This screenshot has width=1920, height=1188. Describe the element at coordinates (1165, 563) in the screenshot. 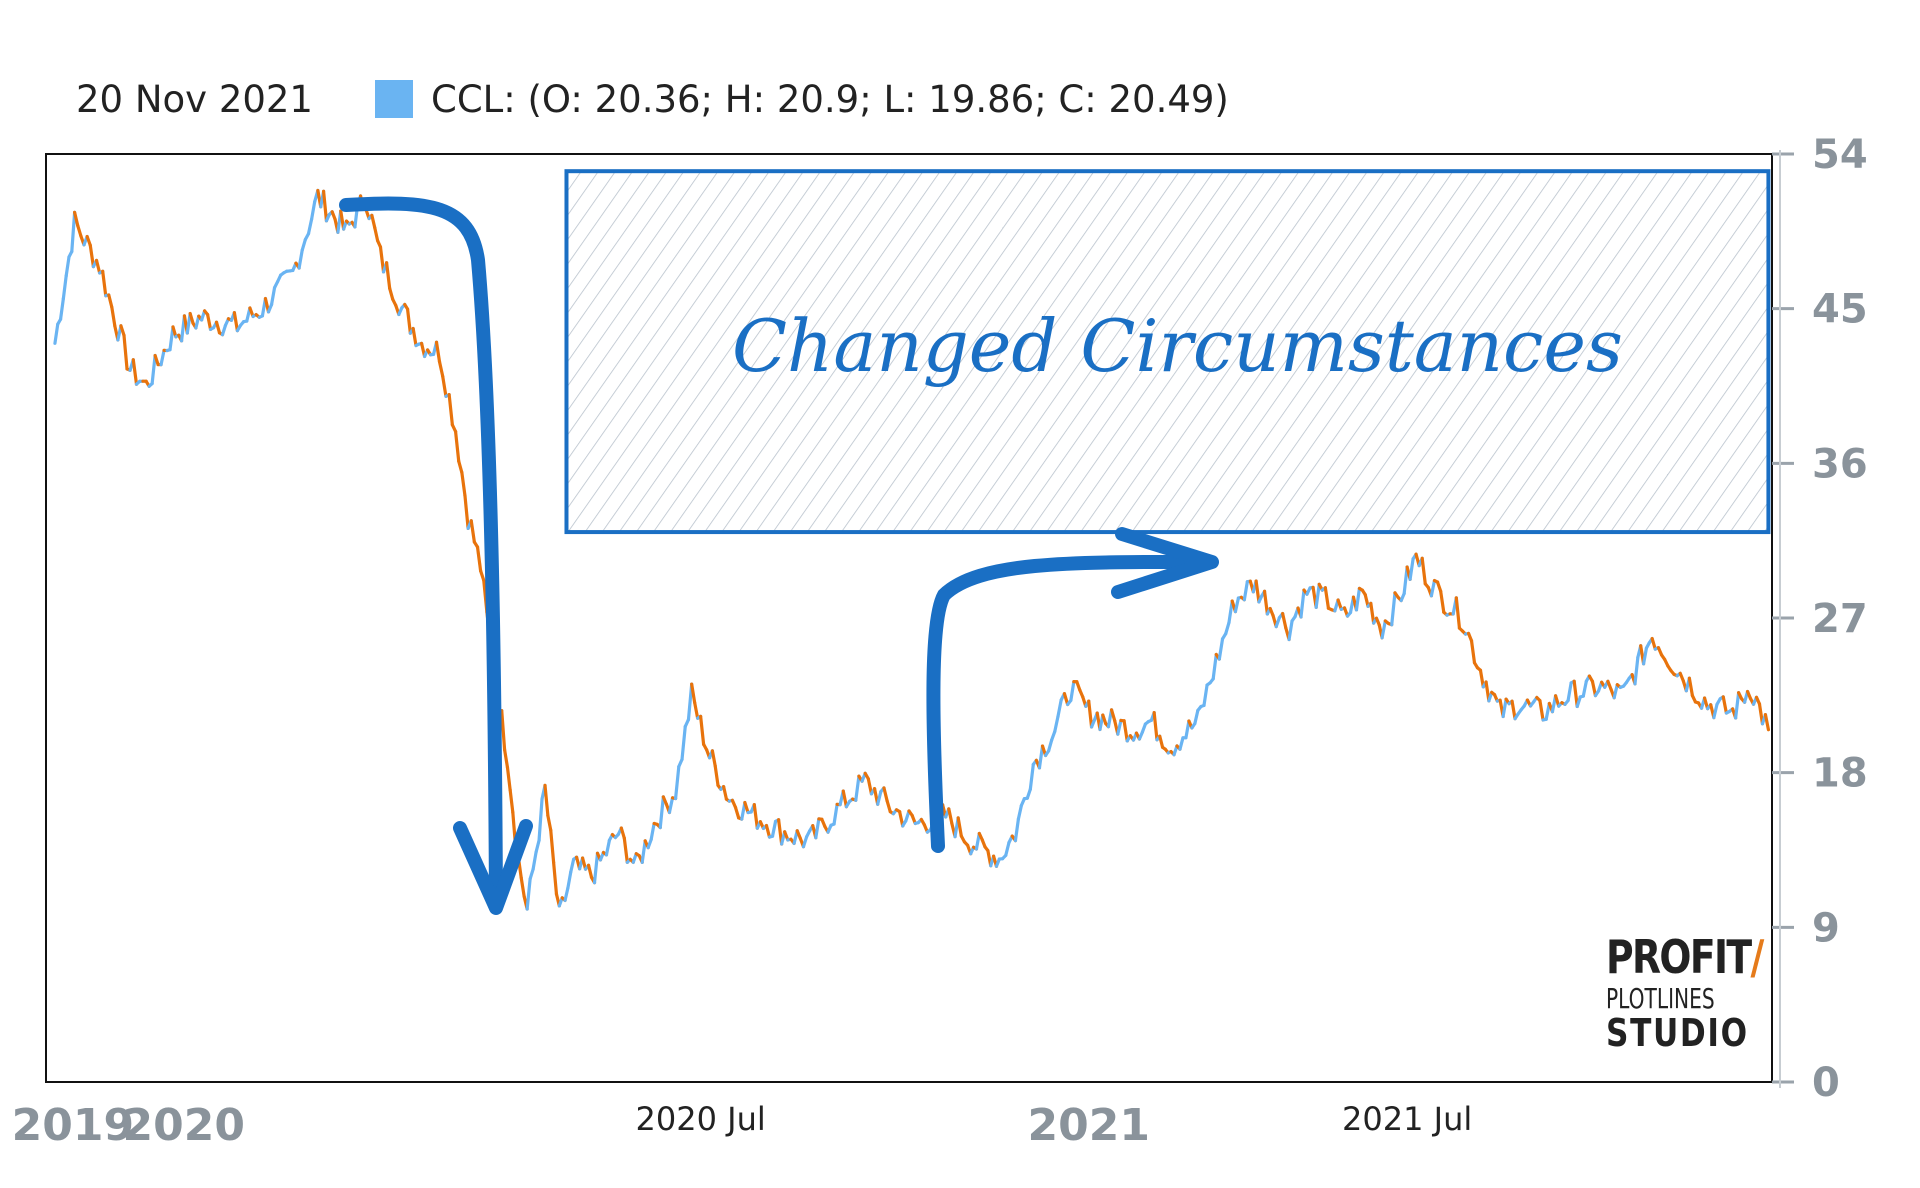

I see `up-arrow-head` at that location.